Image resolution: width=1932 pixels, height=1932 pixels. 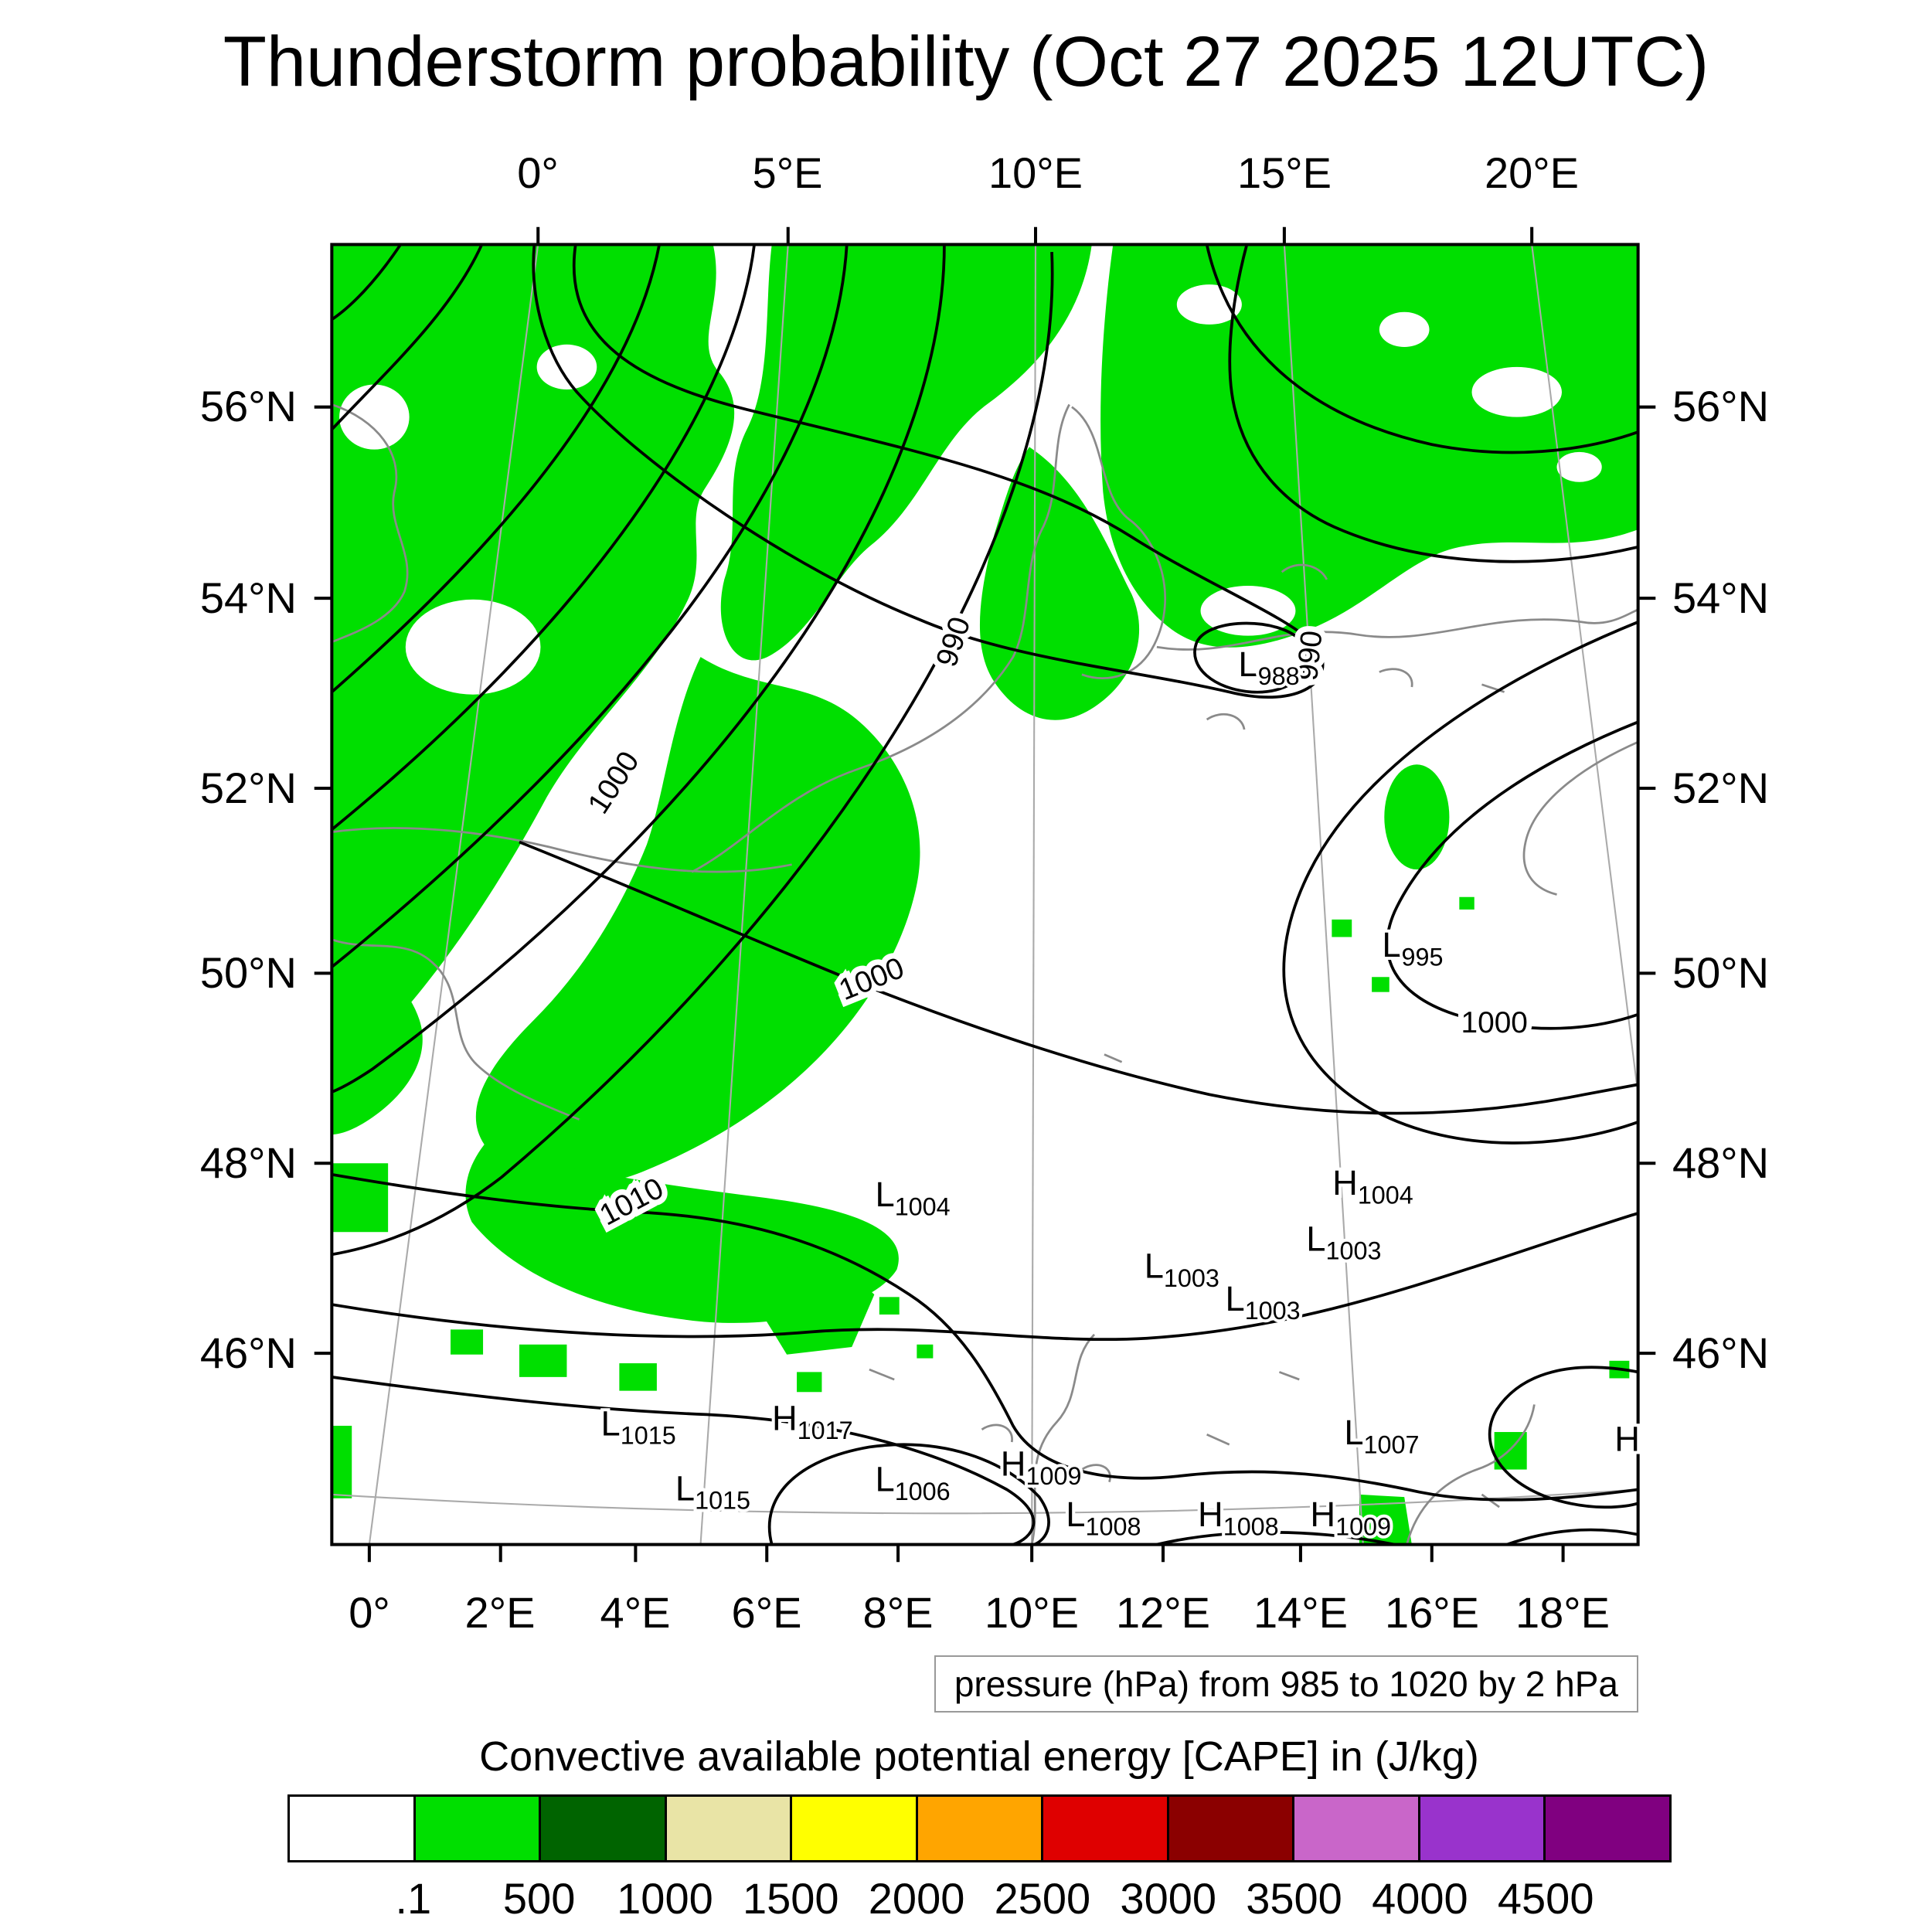 I want to click on axis-label-right: 56°N, so click(x=1721, y=406).